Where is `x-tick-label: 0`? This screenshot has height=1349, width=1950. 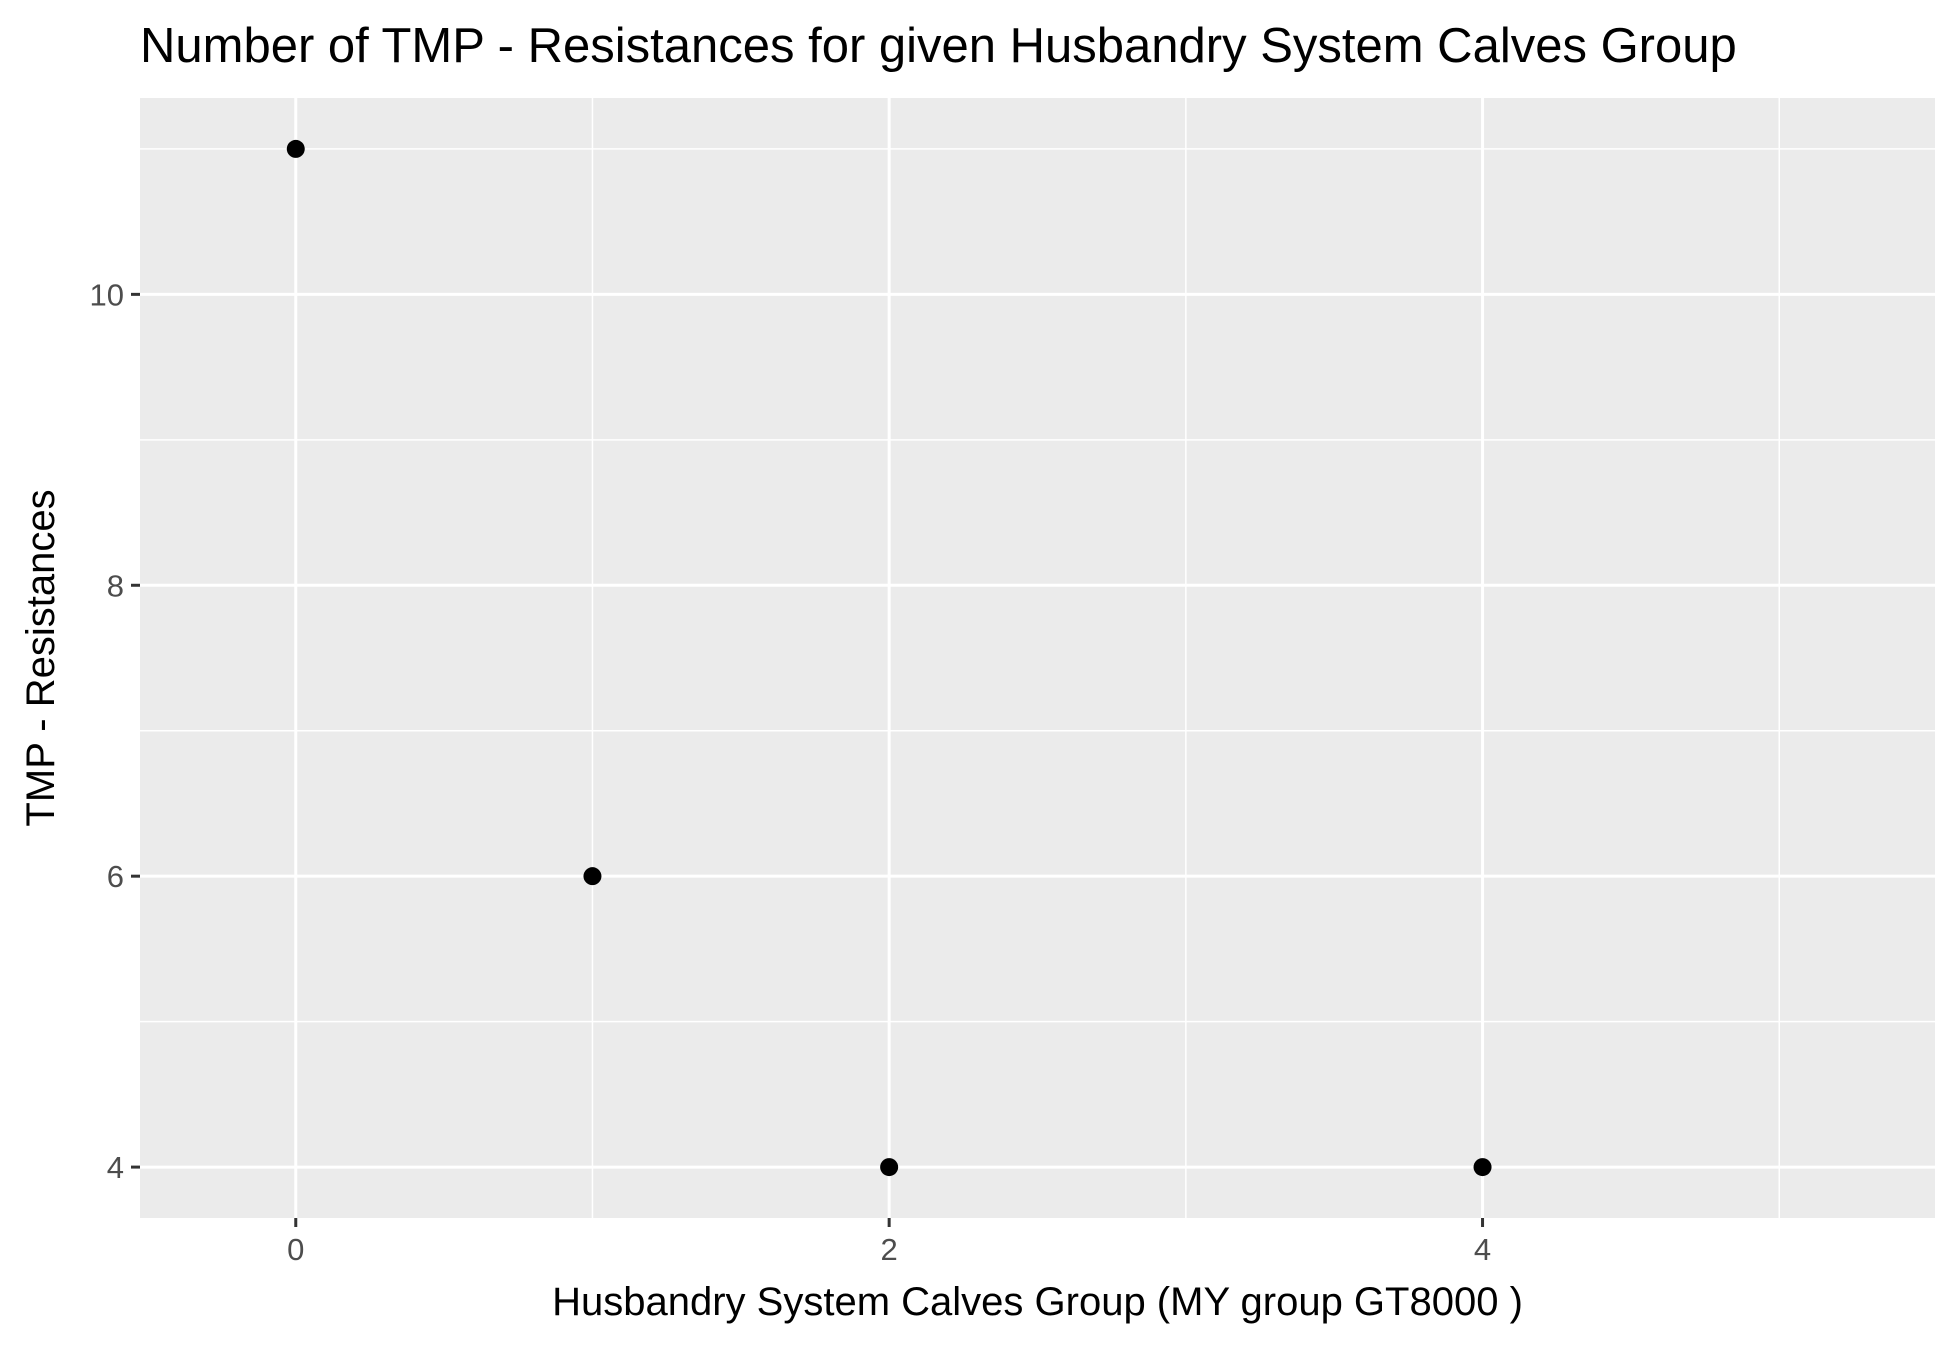
x-tick-label: 0 is located at coordinates (295, 1249).